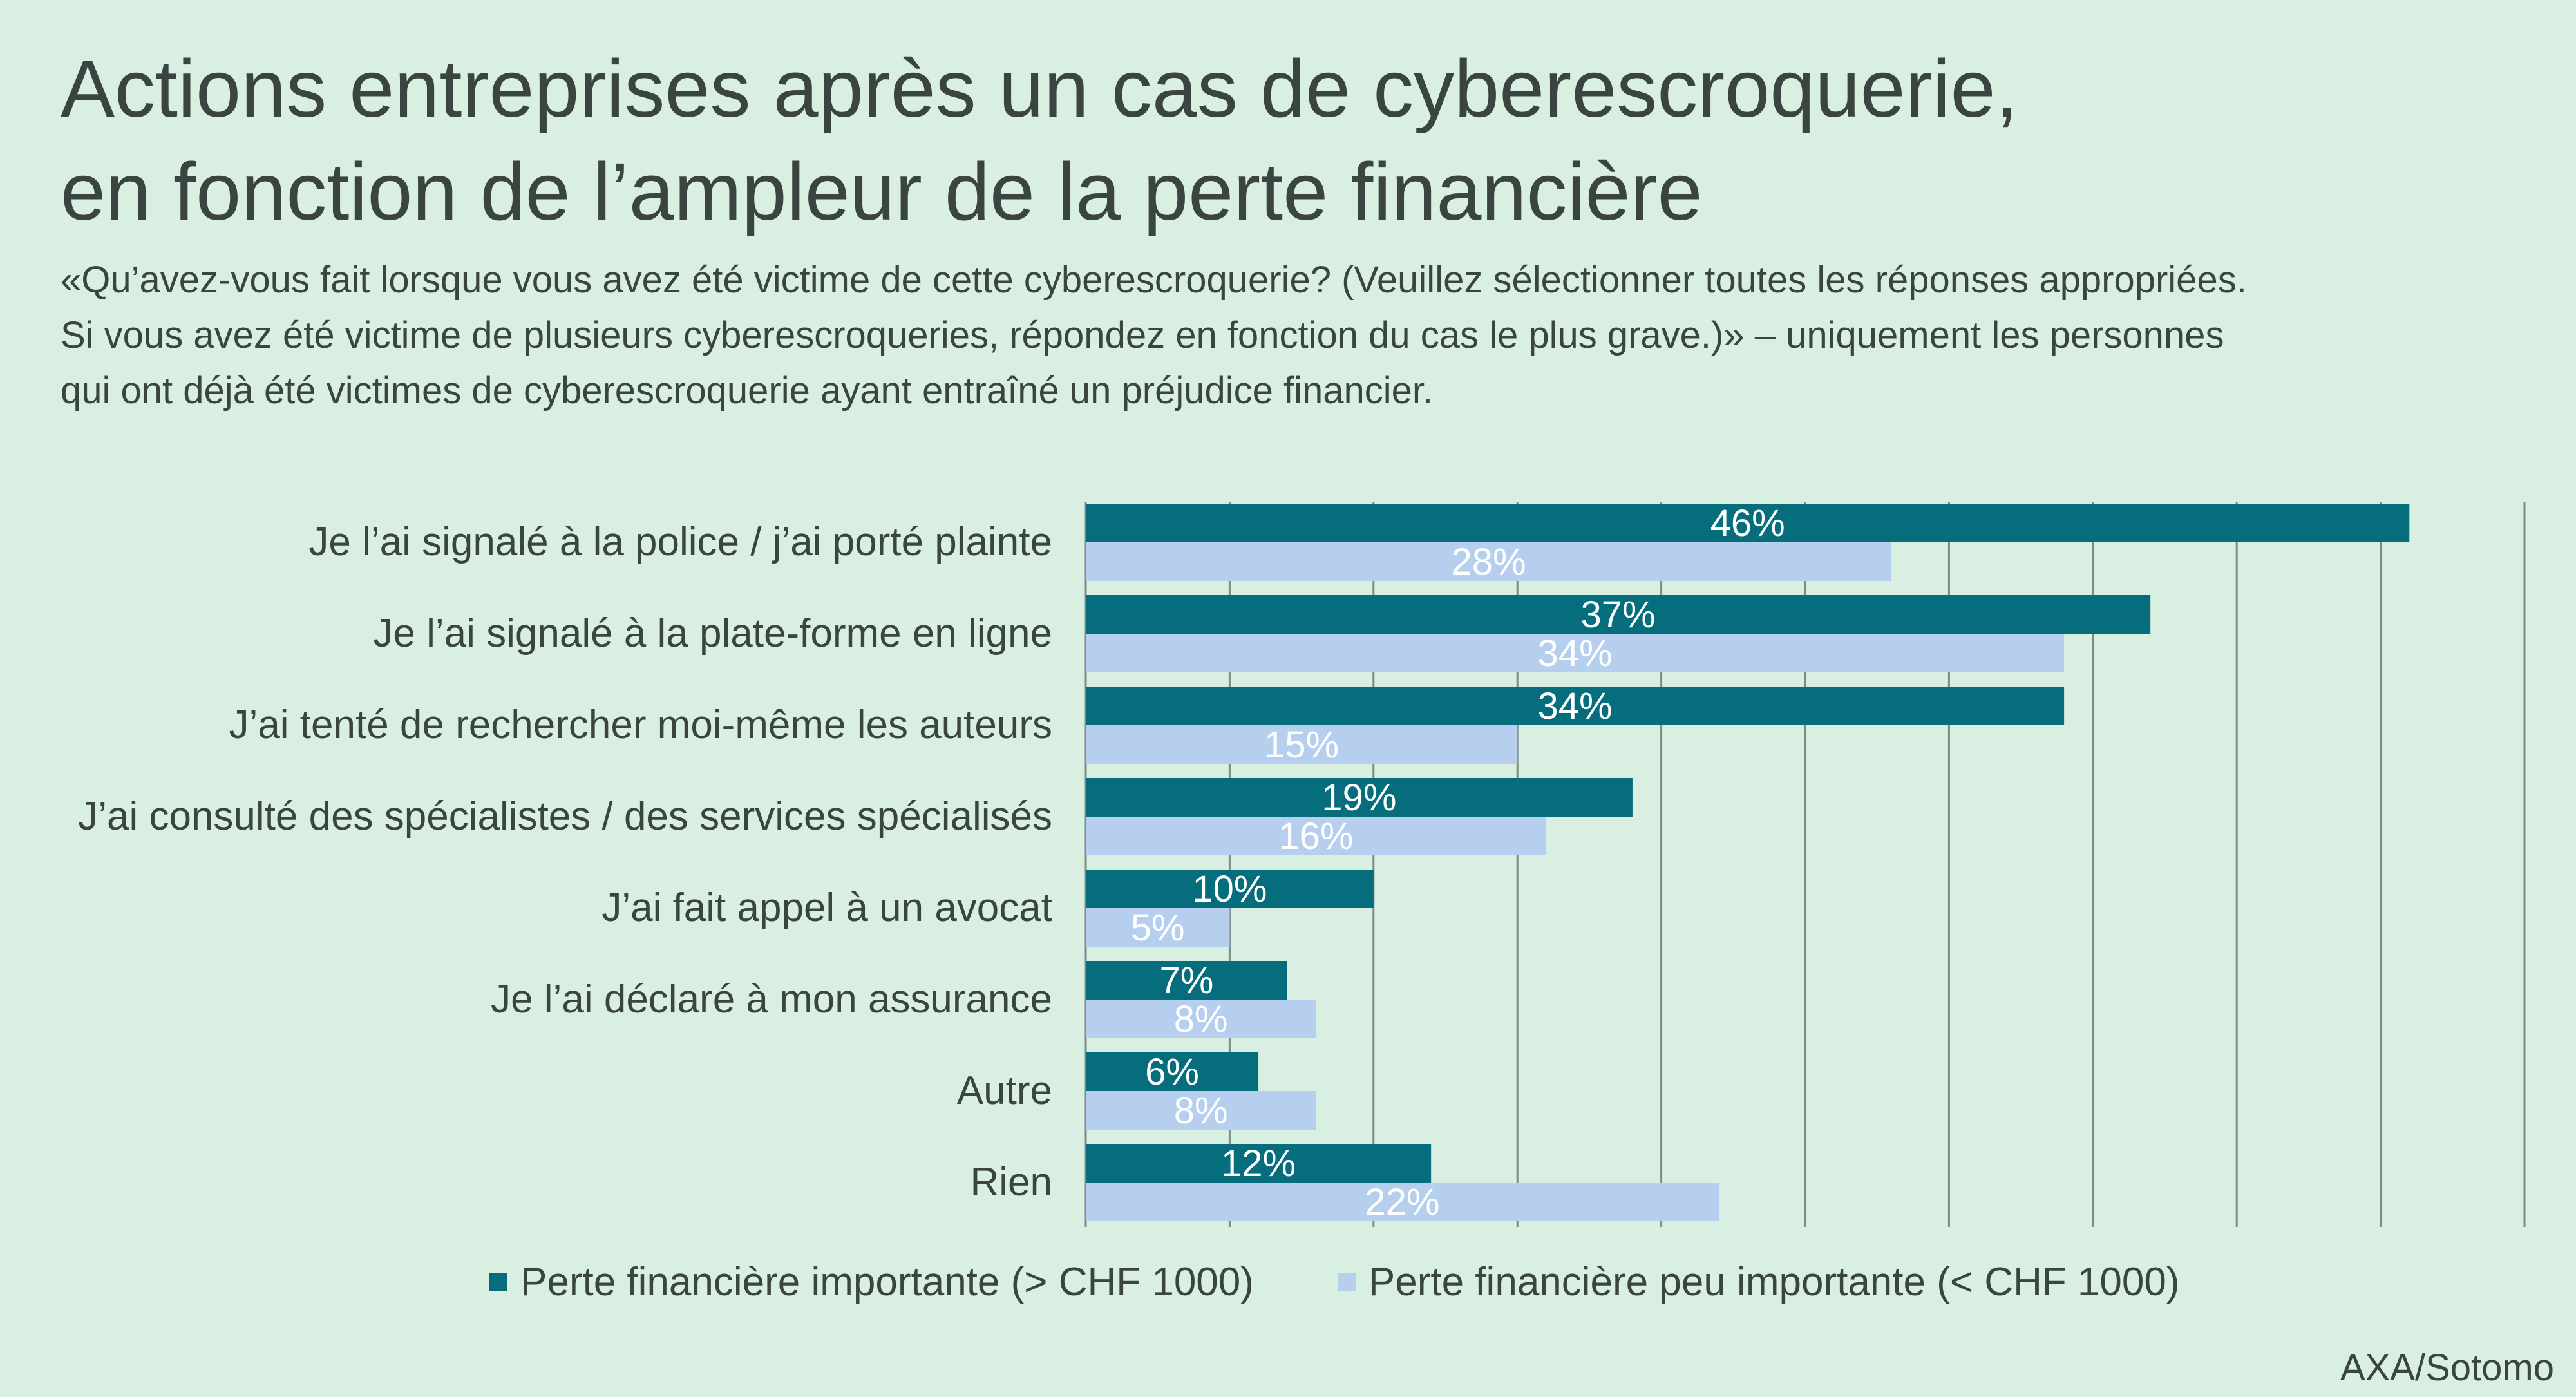  What do you see at coordinates (1005, 1091) in the screenshot?
I see `category-label: Autre` at bounding box center [1005, 1091].